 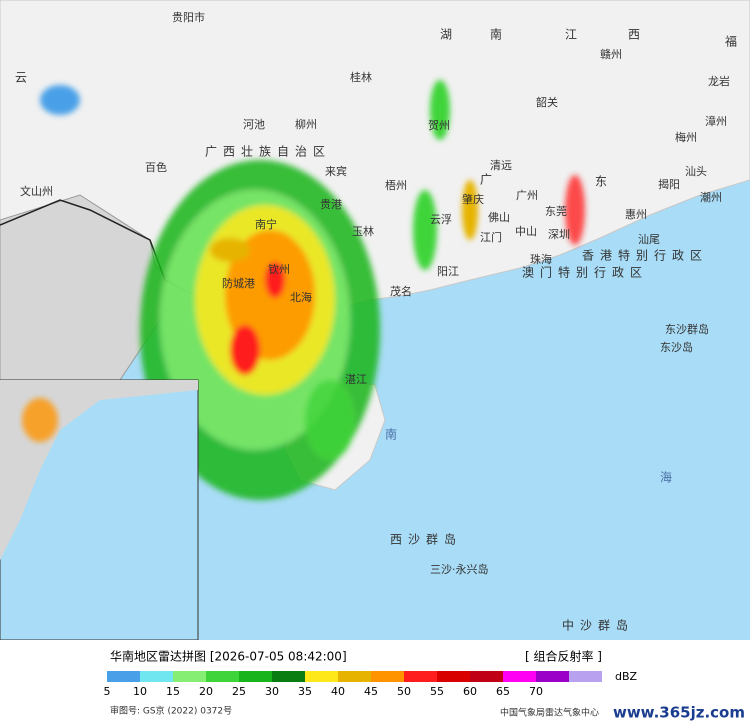 I want to click on product: [ 组合反射率 ], so click(x=563, y=656).